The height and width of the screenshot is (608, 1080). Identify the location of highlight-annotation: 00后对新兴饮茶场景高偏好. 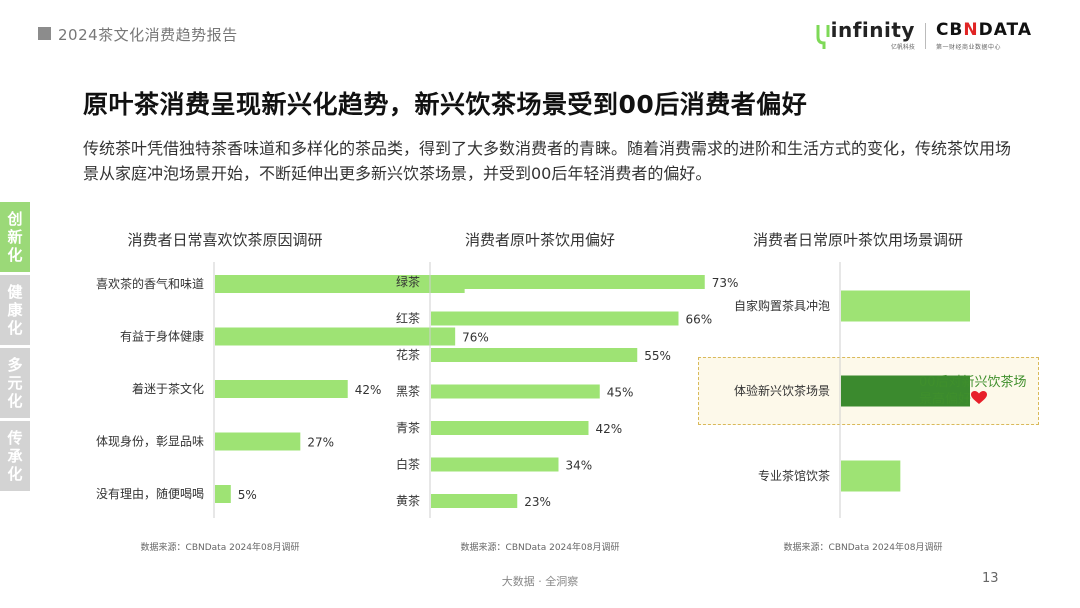
(974, 391).